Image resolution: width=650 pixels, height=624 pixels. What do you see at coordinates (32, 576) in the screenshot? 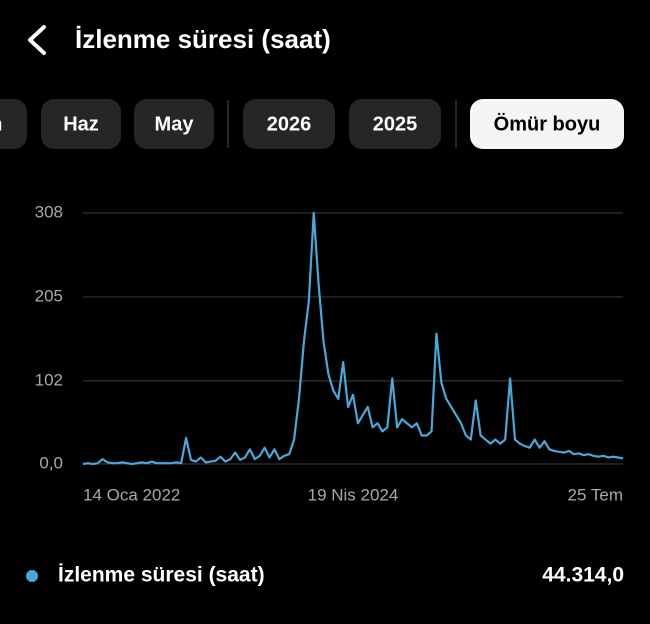
I see `legend-marker` at bounding box center [32, 576].